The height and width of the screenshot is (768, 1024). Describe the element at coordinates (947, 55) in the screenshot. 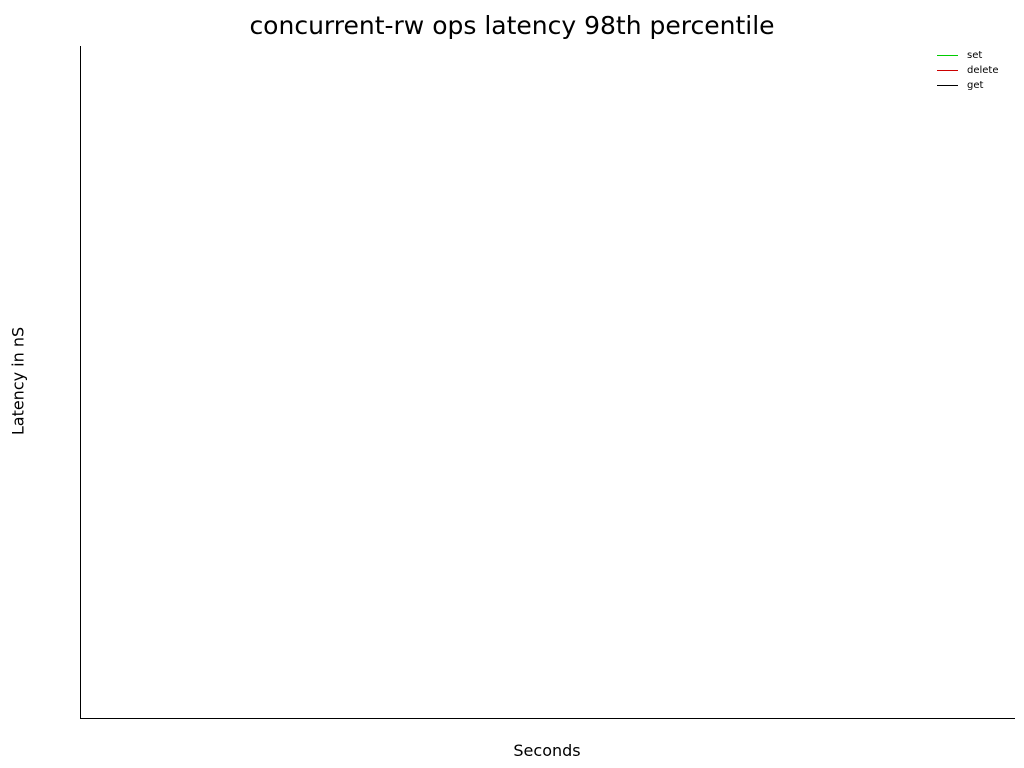

I see `legend-swatch-set` at that location.